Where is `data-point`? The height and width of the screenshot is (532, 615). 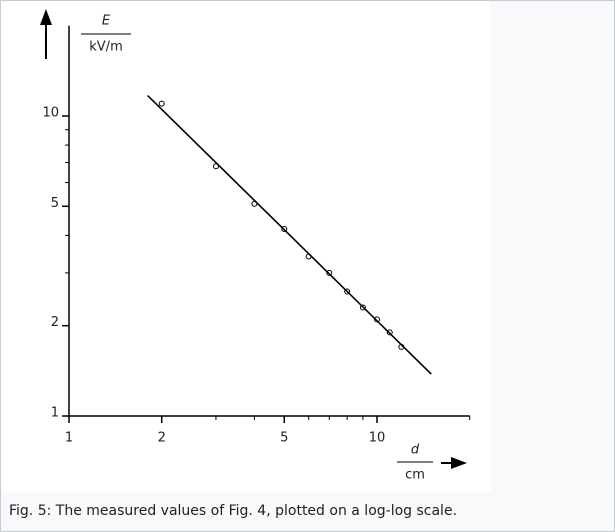 data-point is located at coordinates (161, 103).